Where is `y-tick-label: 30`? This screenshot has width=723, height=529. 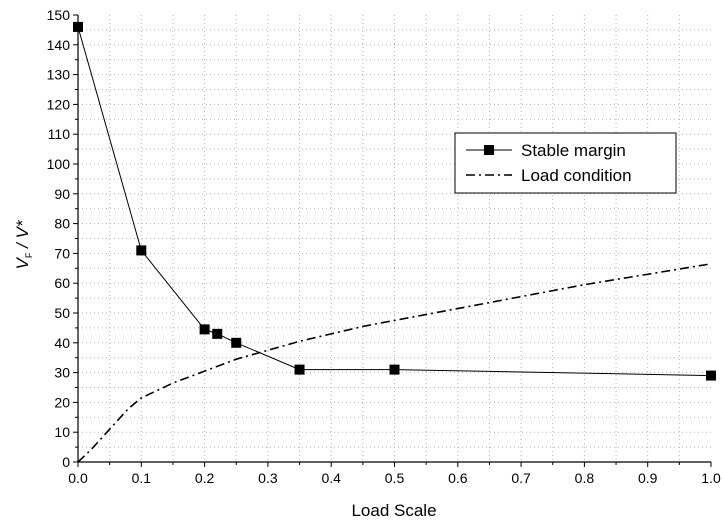
y-tick-label: 30 is located at coordinates (62, 373).